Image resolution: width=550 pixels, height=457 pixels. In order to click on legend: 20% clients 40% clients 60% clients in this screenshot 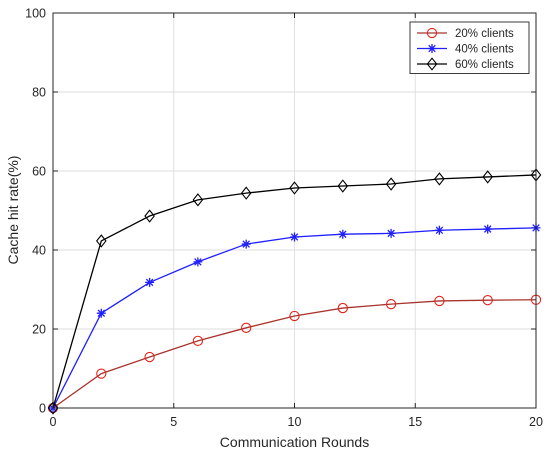, I will do `click(469, 47)`.